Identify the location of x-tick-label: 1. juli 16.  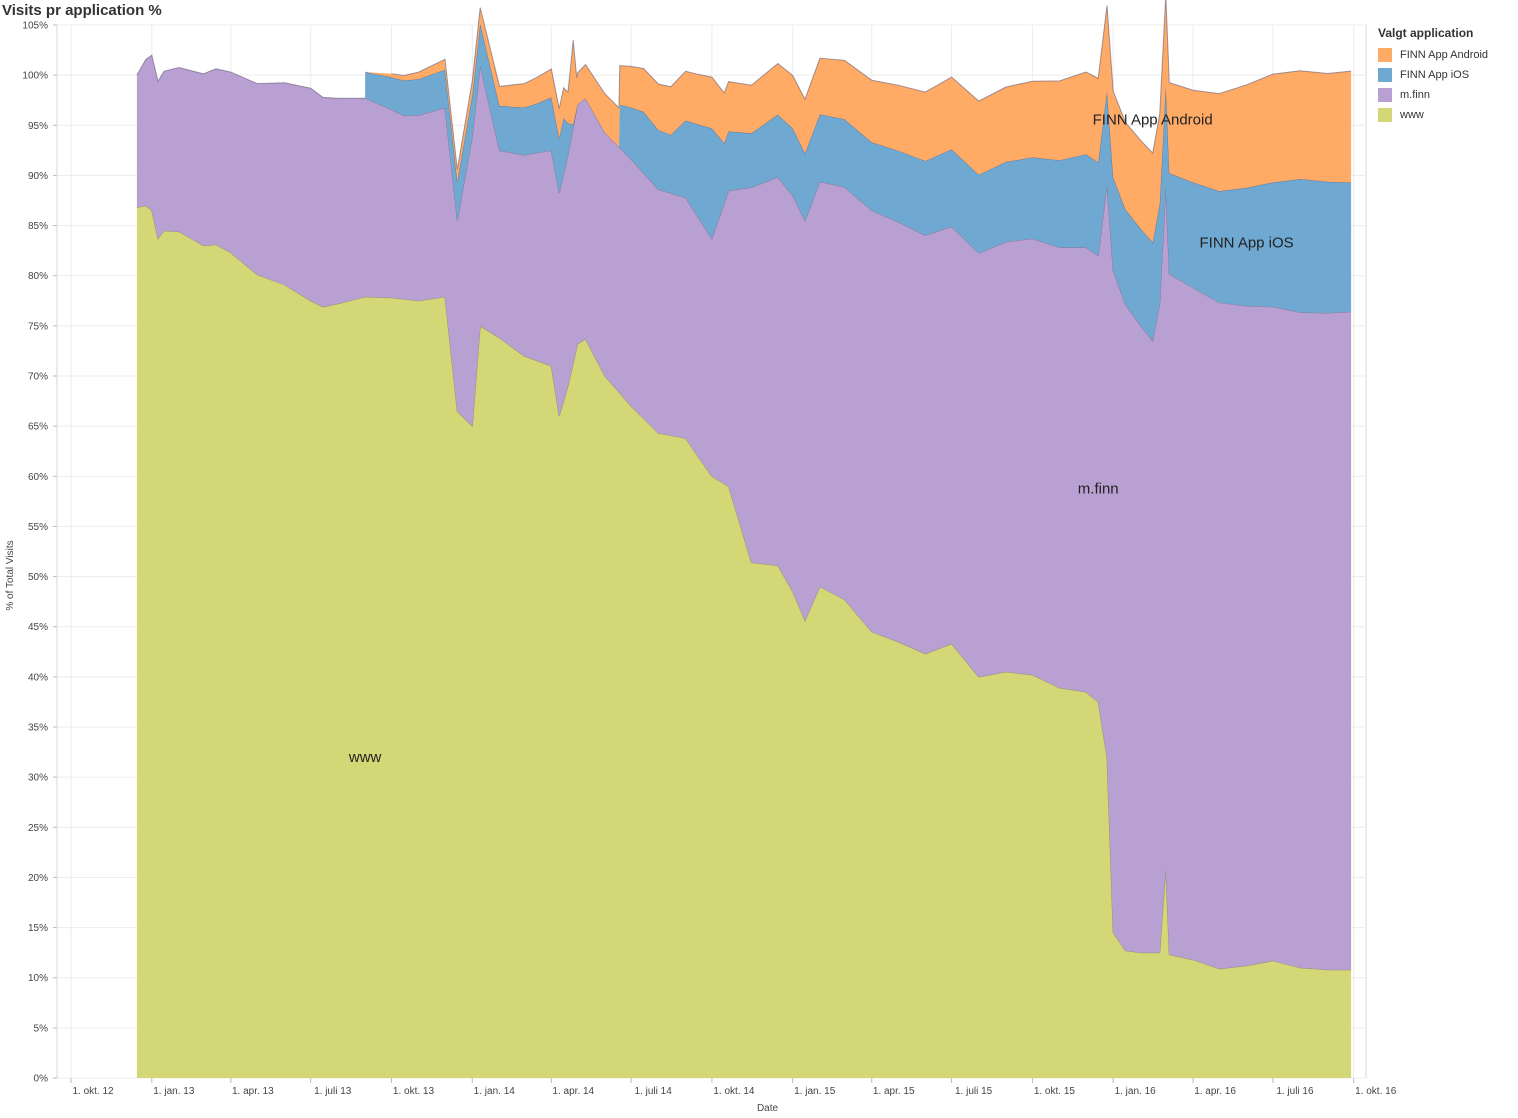
(1295, 1091).